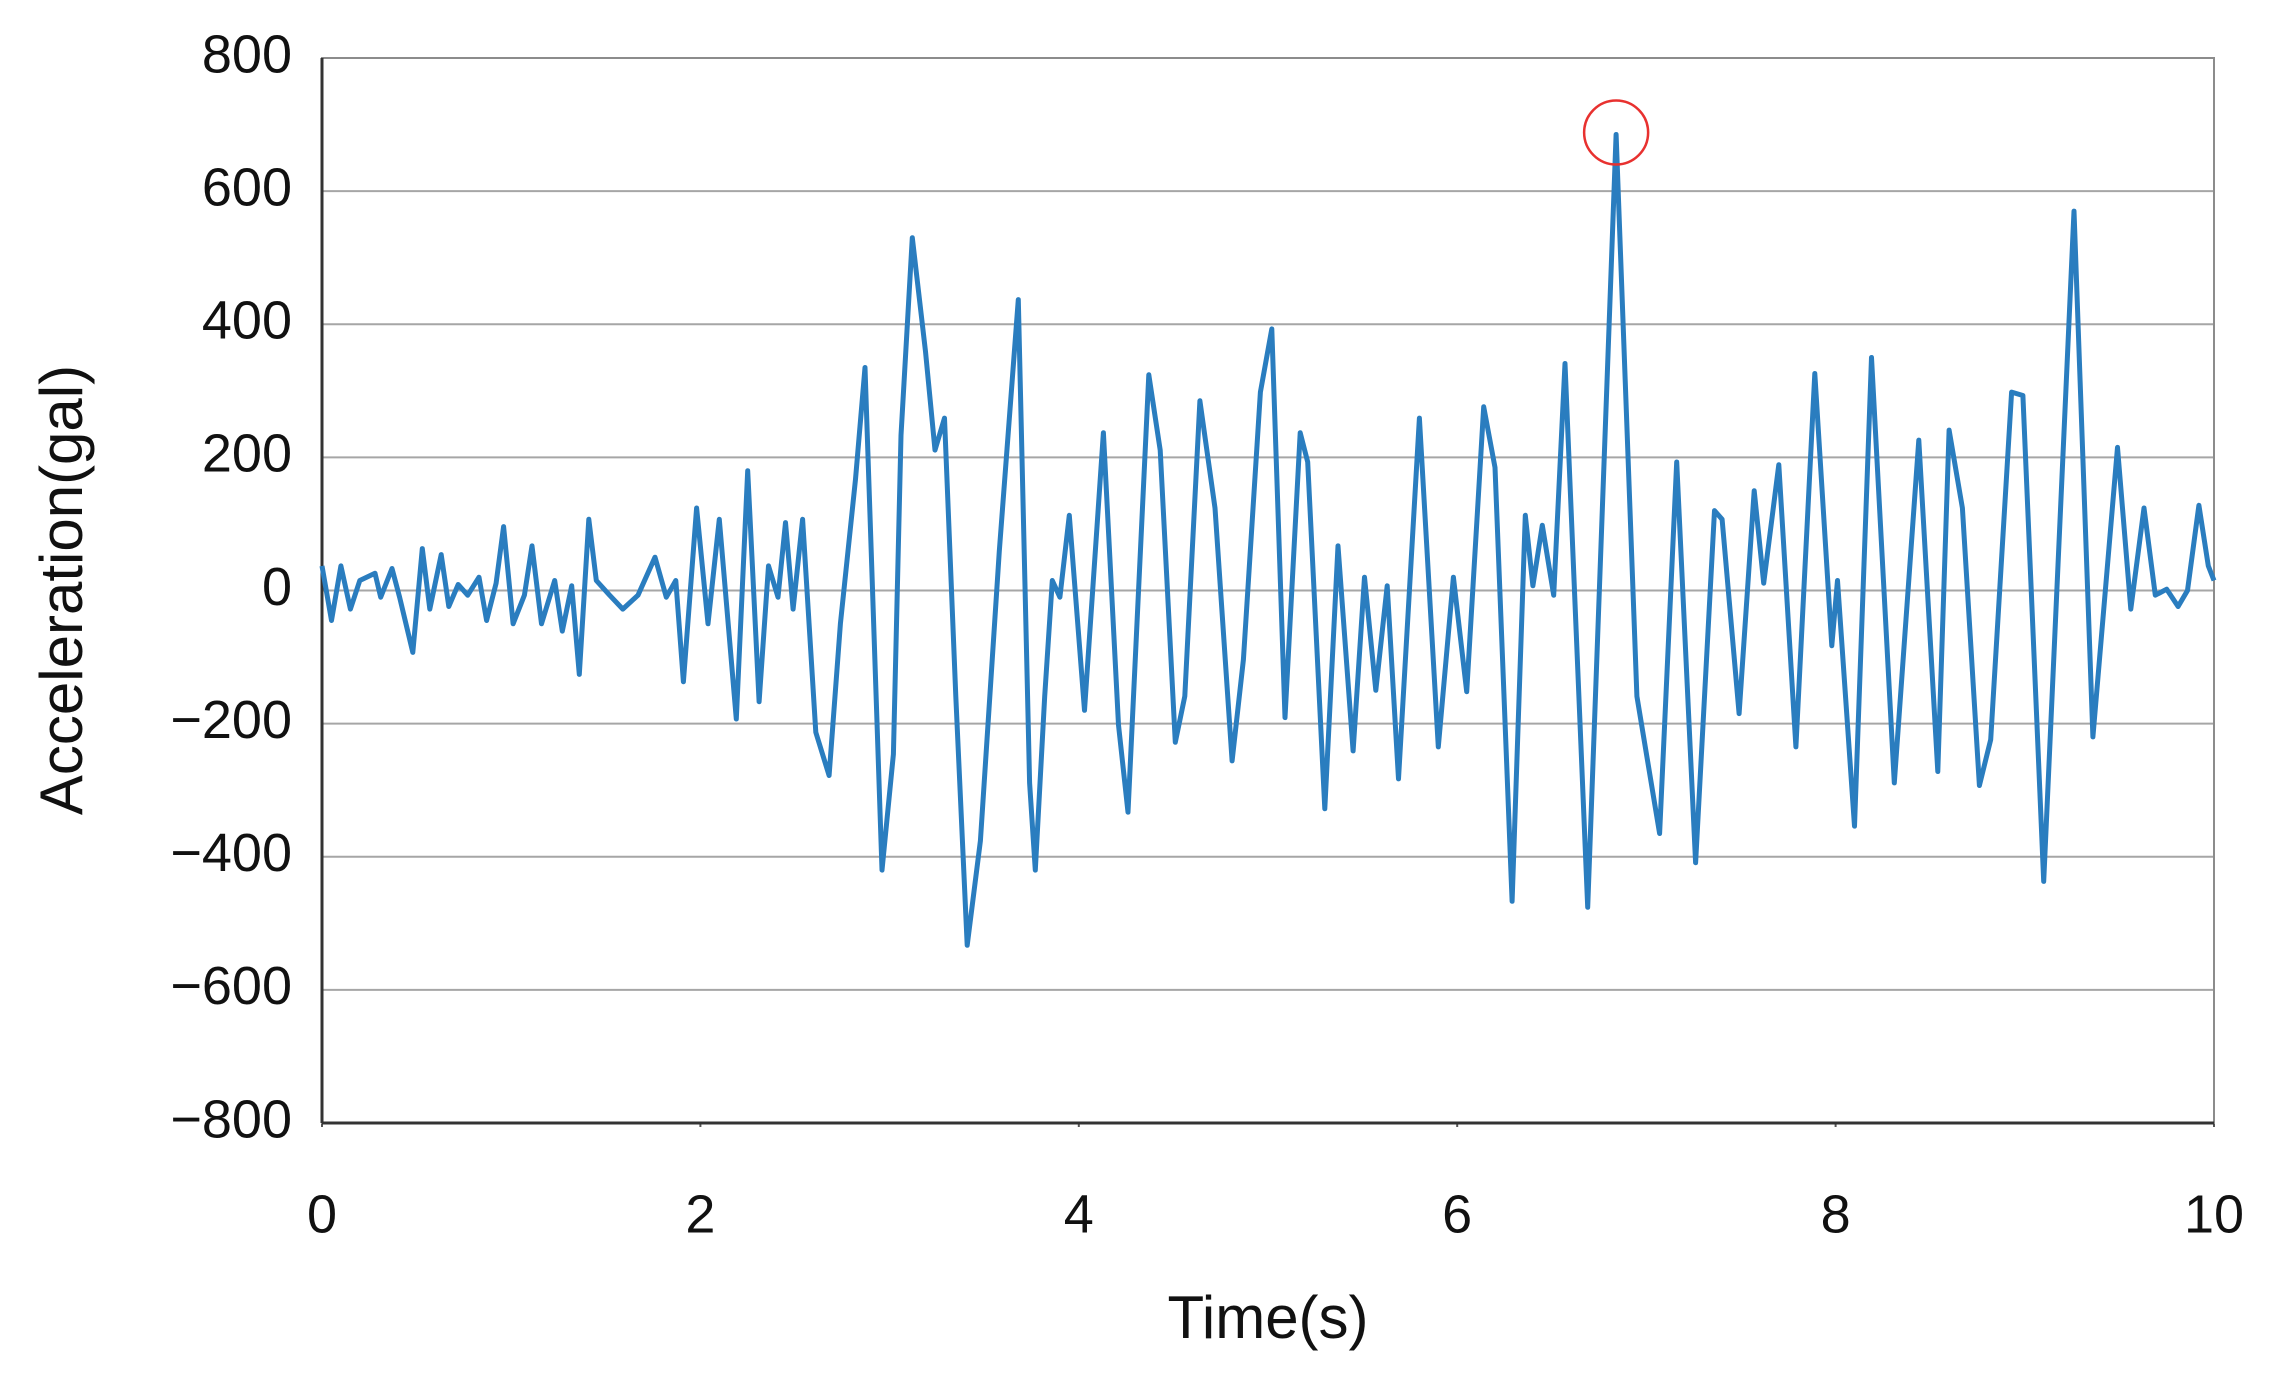 This screenshot has width=2272, height=1380. Describe the element at coordinates (322, 1214) in the screenshot. I see `x-tick-label: 0` at that location.